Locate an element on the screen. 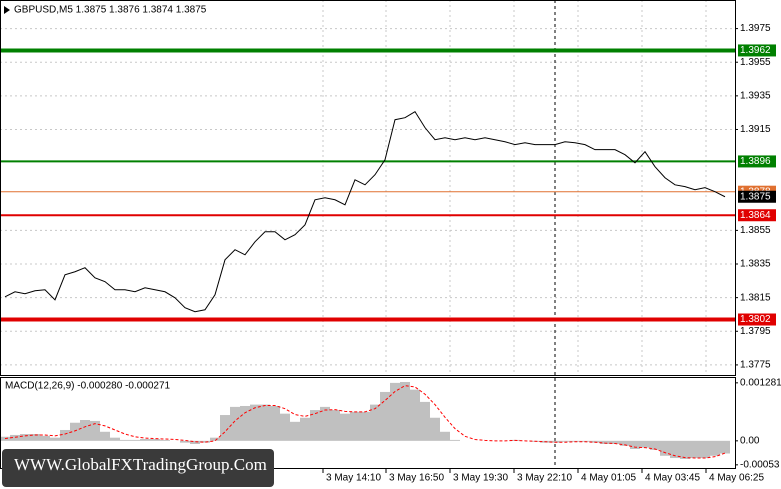  last-price-box is located at coordinates (757, 196).